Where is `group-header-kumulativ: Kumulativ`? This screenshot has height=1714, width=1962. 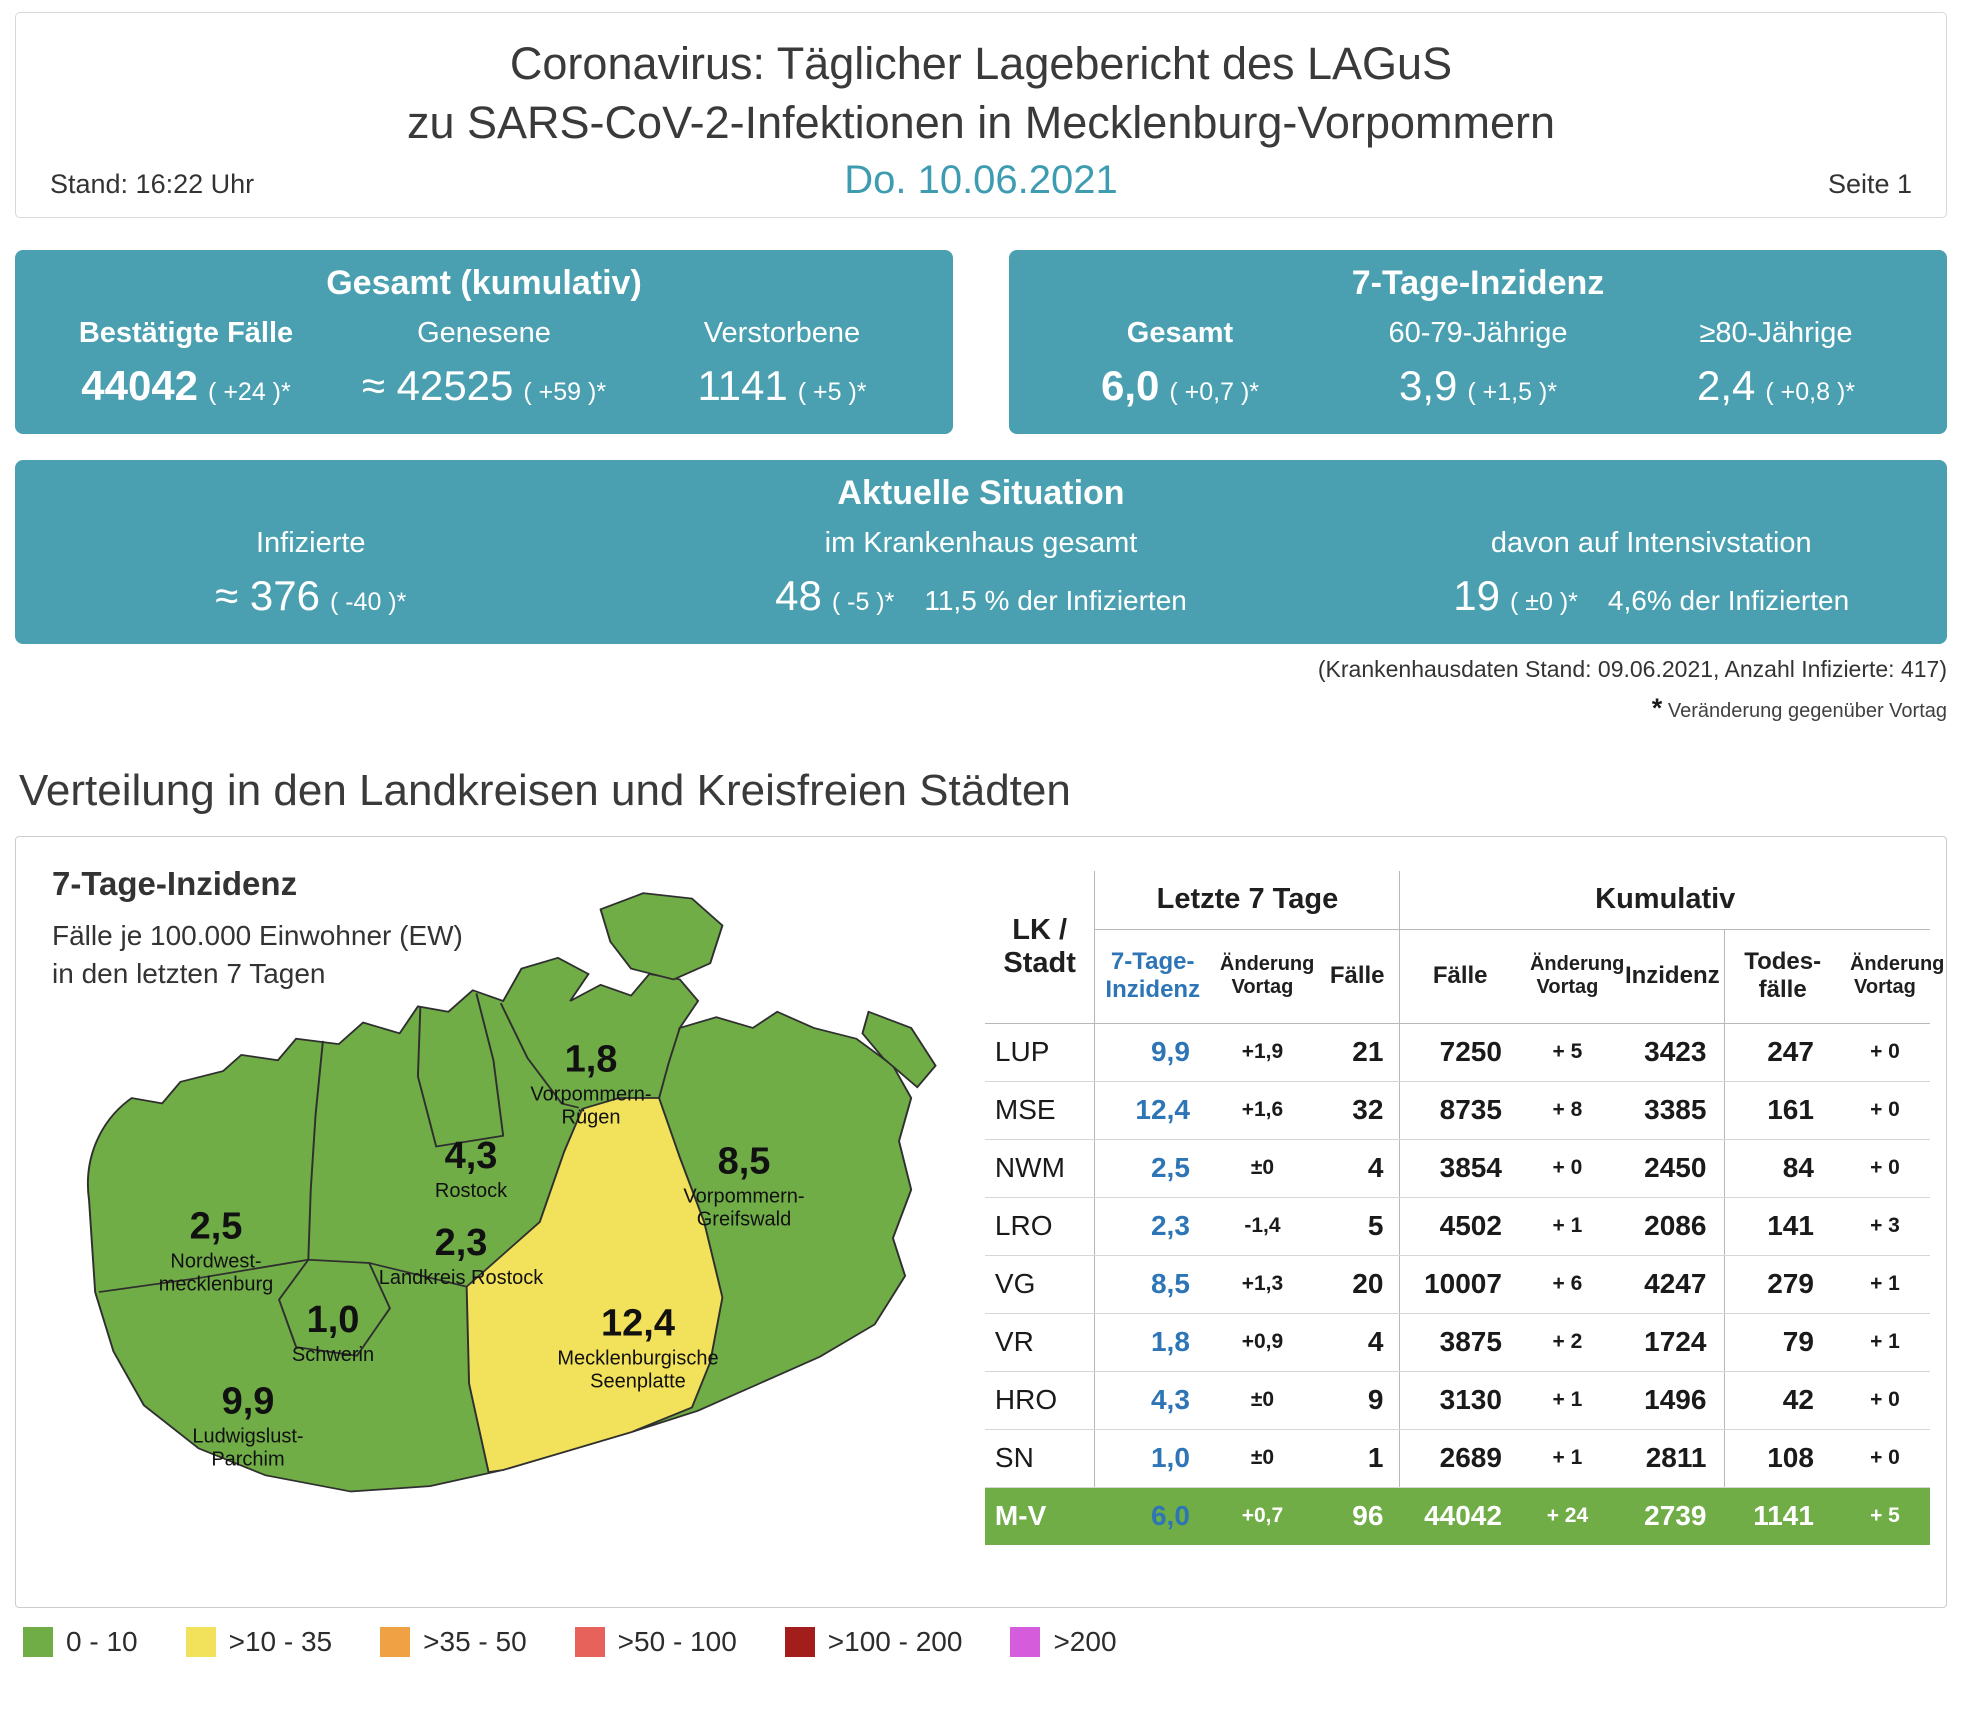
group-header-kumulativ: Kumulativ is located at coordinates (1664, 900).